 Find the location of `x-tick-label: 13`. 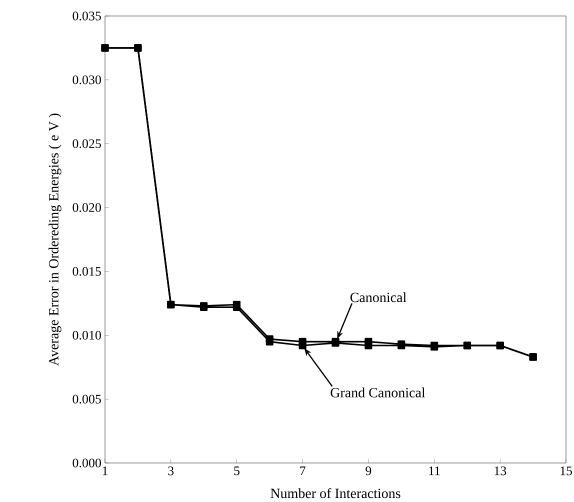

x-tick-label: 13 is located at coordinates (500, 471).